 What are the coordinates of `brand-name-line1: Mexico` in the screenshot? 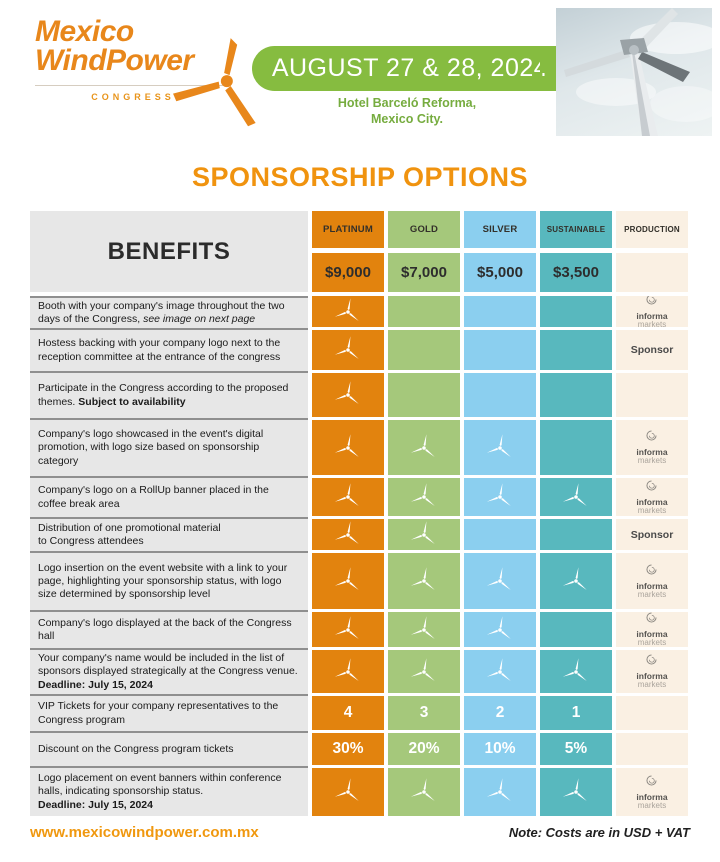 It's located at (84, 31).